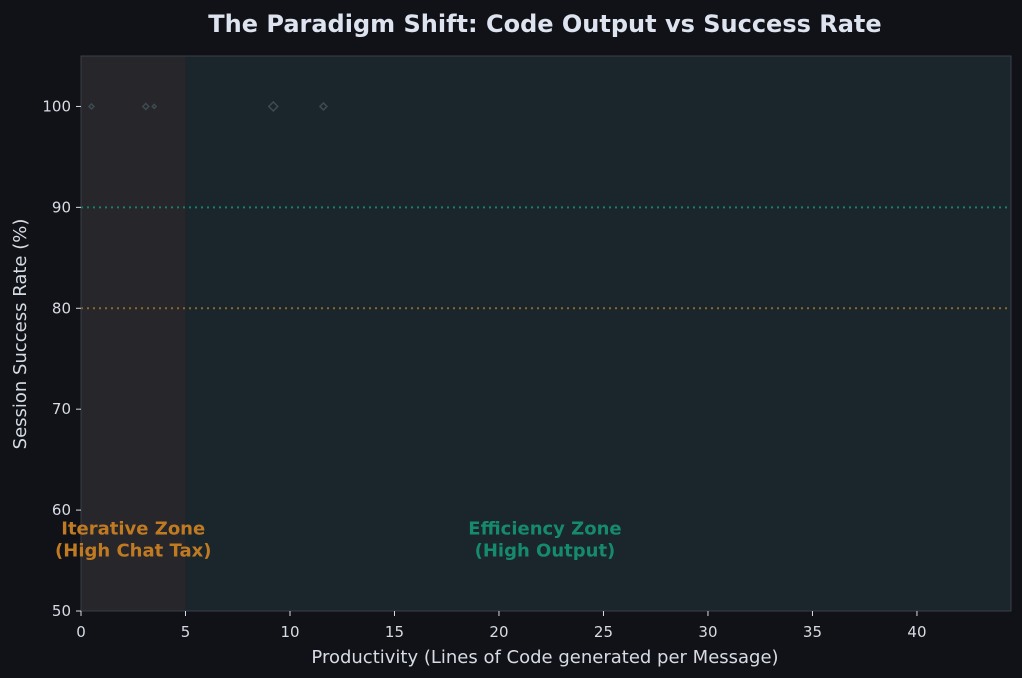 The width and height of the screenshot is (1022, 678). I want to click on y-tick-label-70: 70, so click(61, 409).